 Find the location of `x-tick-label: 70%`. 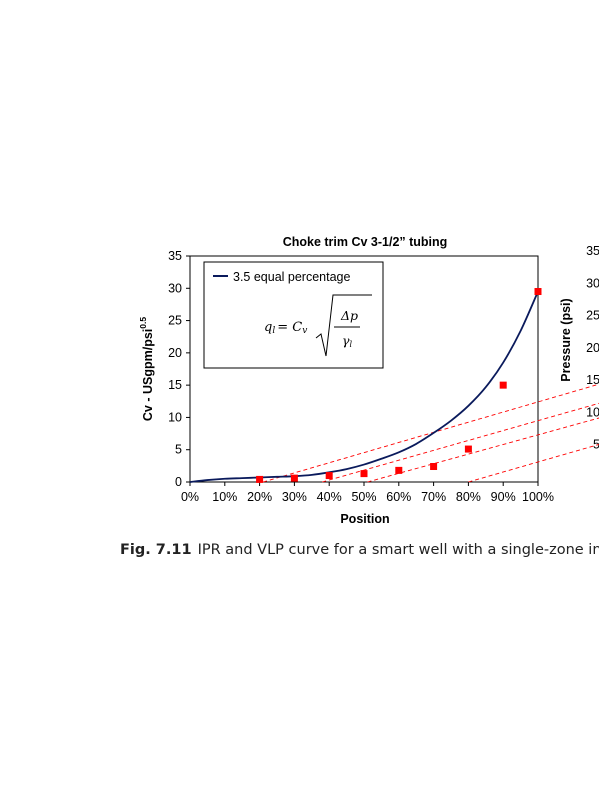

x-tick-label: 70% is located at coordinates (433, 497).